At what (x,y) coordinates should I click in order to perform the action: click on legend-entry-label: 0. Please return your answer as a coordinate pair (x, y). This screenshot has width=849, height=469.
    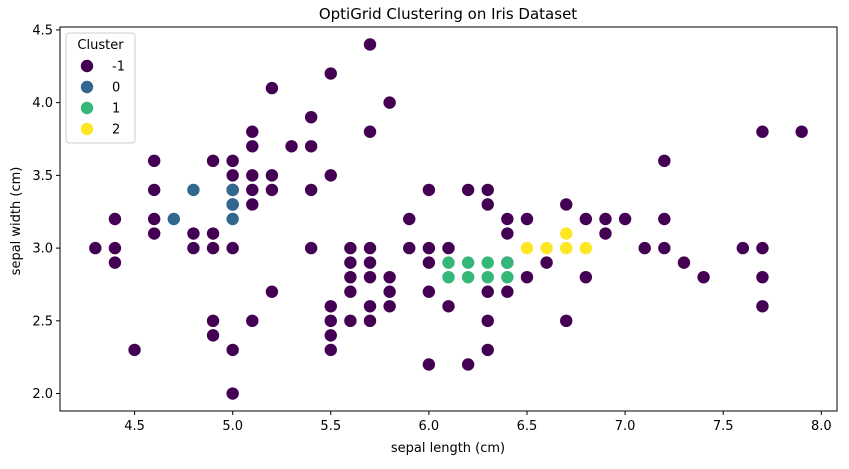
    Looking at the image, I should click on (116, 88).